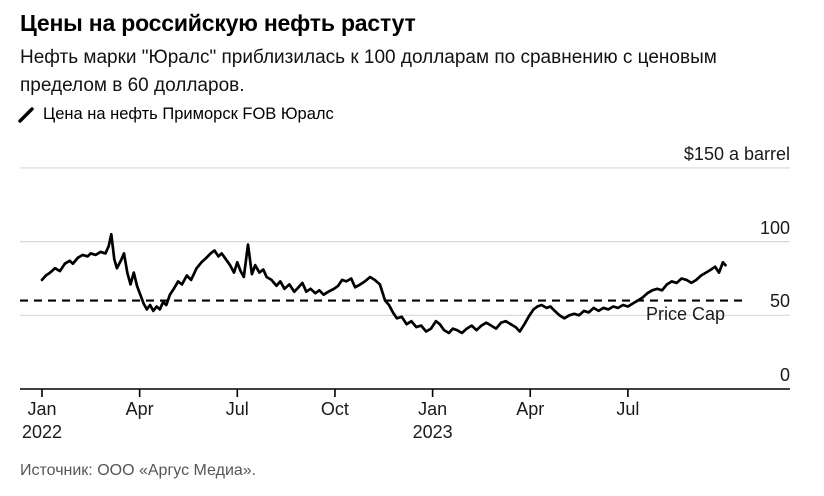  What do you see at coordinates (736, 153) in the screenshot?
I see `y-tick-label-150: $150 a barrel` at bounding box center [736, 153].